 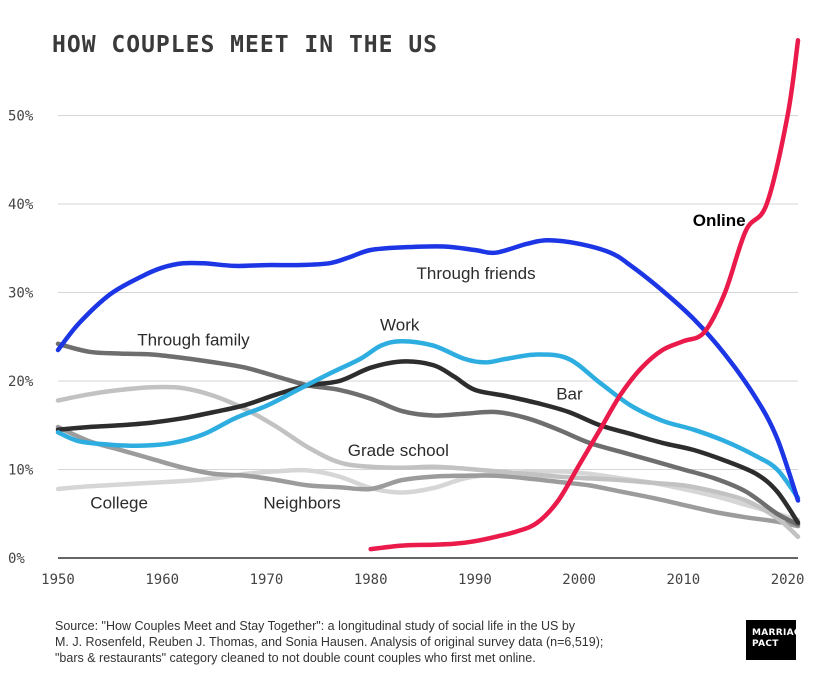 What do you see at coordinates (193, 340) in the screenshot?
I see `series-label-through-family: Through family` at bounding box center [193, 340].